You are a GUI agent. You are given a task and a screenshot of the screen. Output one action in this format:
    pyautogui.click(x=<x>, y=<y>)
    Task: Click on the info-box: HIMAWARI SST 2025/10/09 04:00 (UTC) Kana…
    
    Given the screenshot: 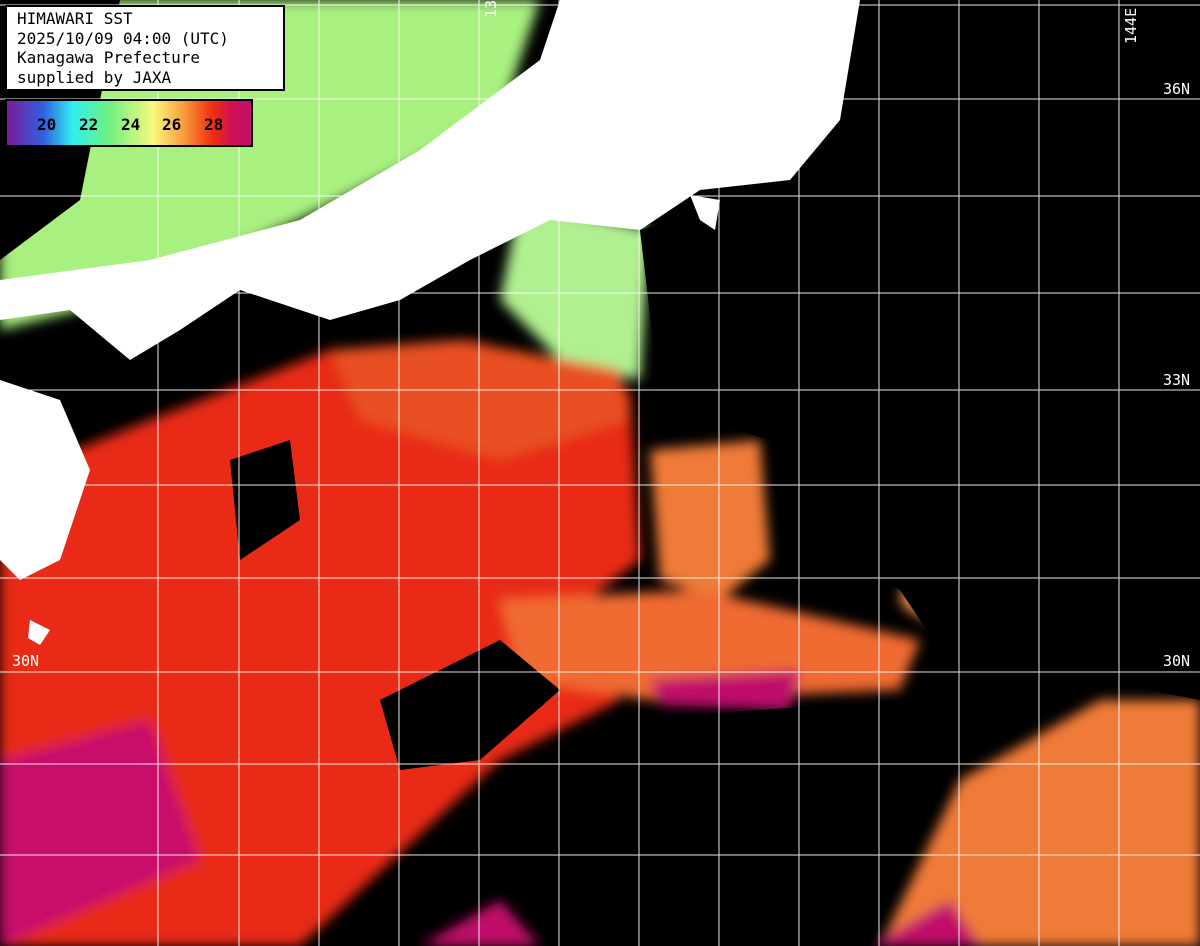 What is the action you would take?
    pyautogui.click(x=145, y=48)
    